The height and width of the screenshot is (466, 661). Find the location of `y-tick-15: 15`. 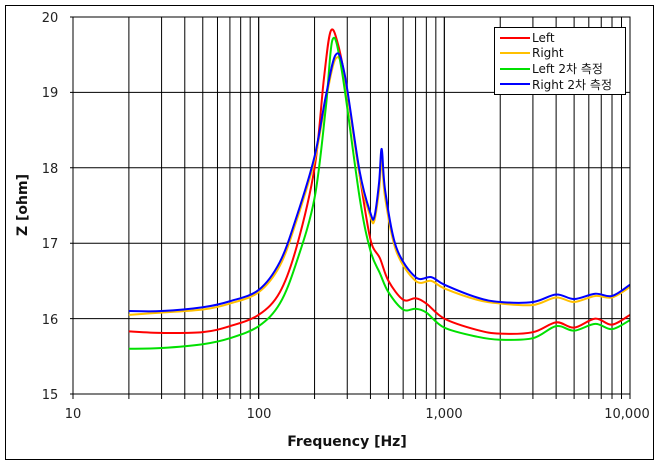

y-tick-15: 15 is located at coordinates (50, 395).